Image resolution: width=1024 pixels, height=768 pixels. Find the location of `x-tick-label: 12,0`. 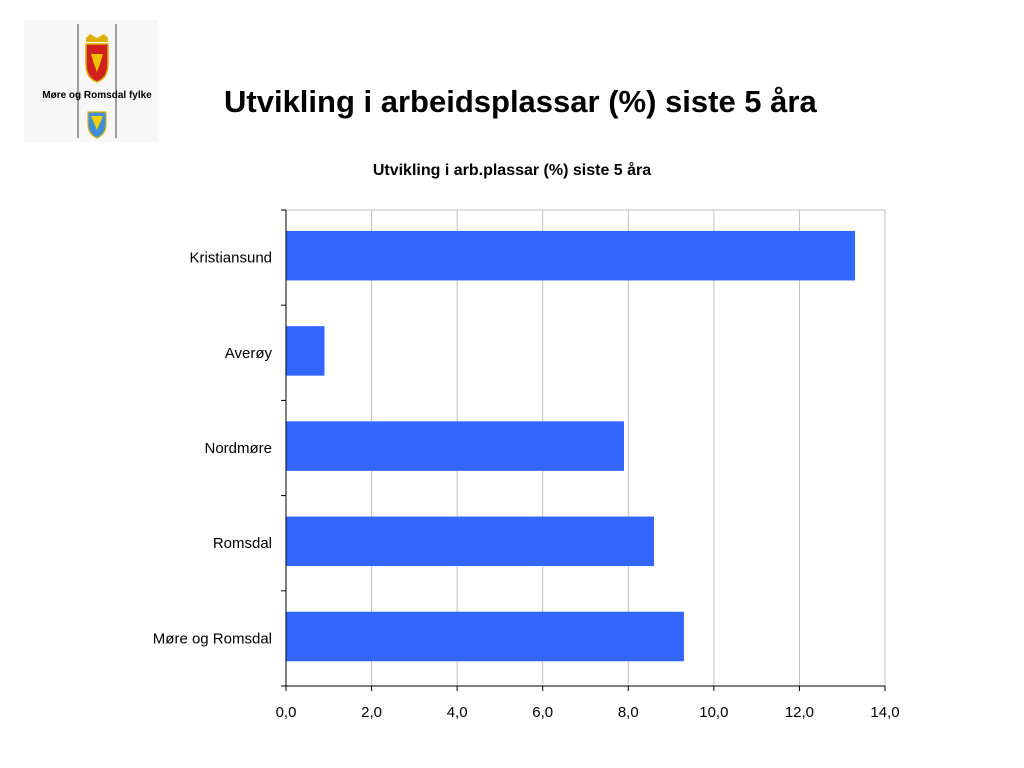

x-tick-label: 12,0 is located at coordinates (799, 712).